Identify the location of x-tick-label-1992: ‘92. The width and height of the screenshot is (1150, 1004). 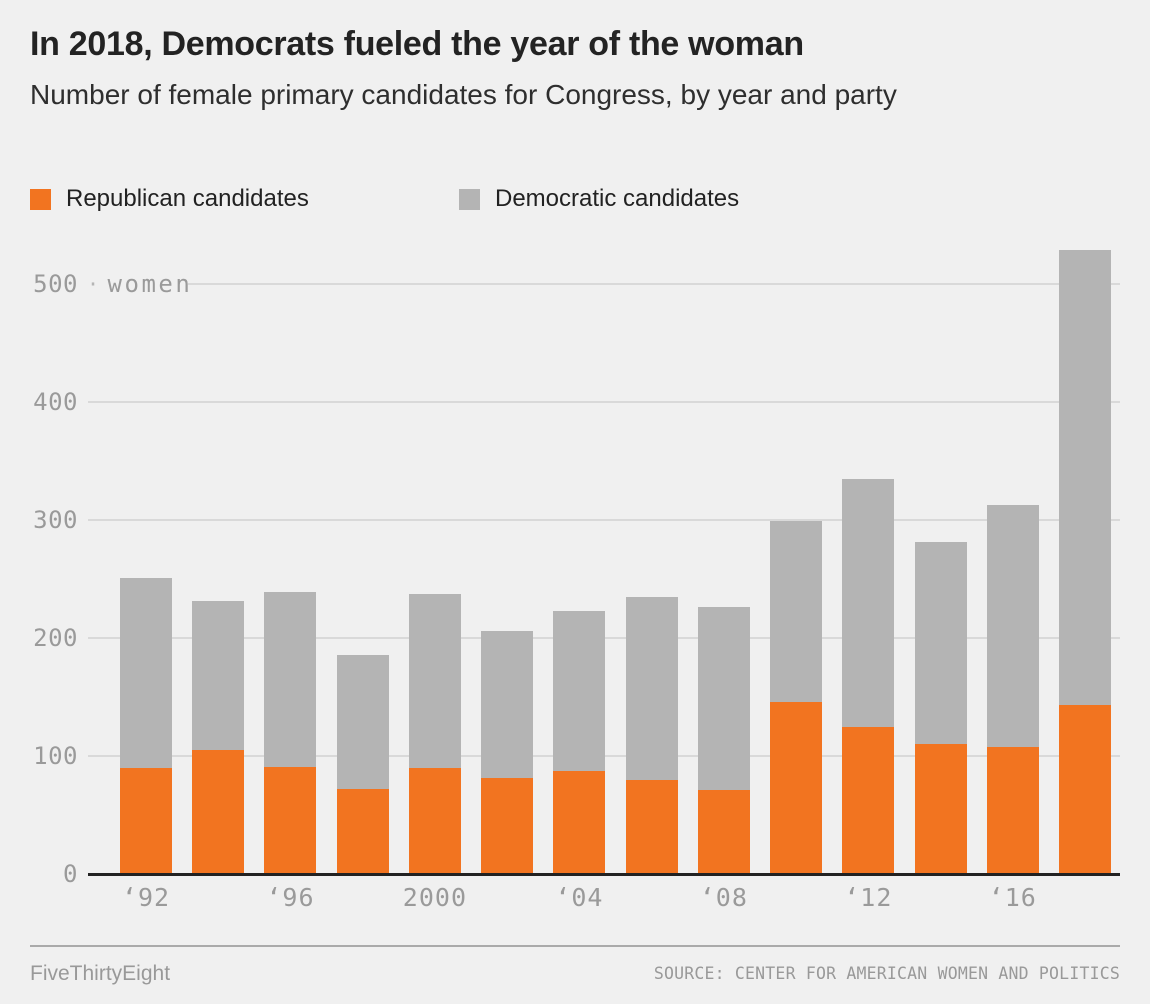
(146, 897).